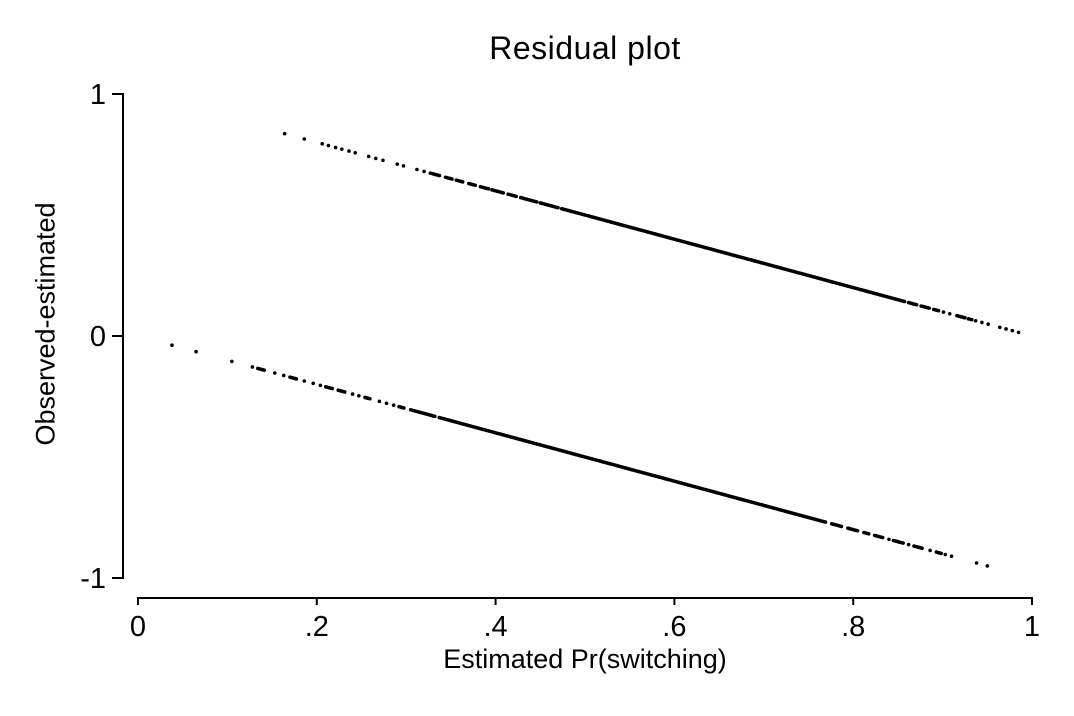  Describe the element at coordinates (93, 579) in the screenshot. I see `y-tick-label: -1` at that location.